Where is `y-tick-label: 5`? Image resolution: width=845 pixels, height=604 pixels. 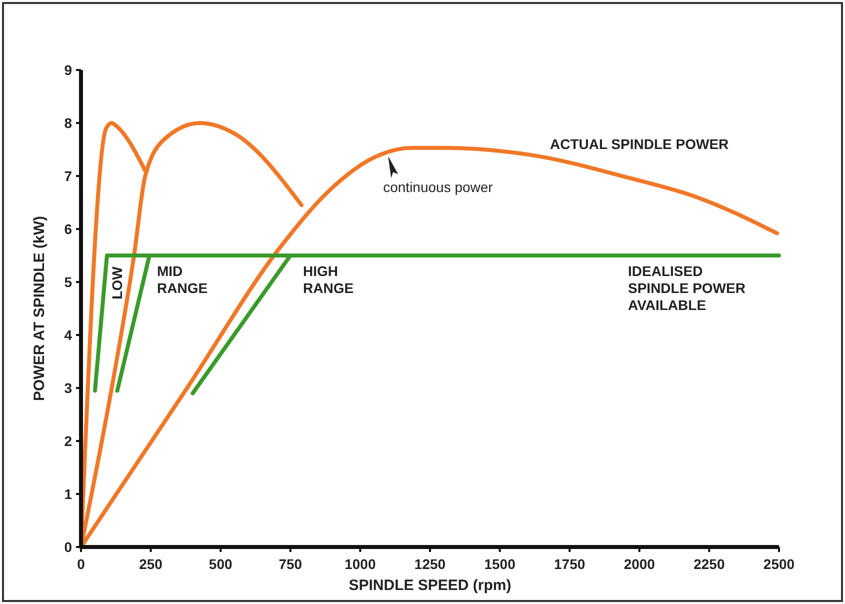 y-tick-label: 5 is located at coordinates (68, 282).